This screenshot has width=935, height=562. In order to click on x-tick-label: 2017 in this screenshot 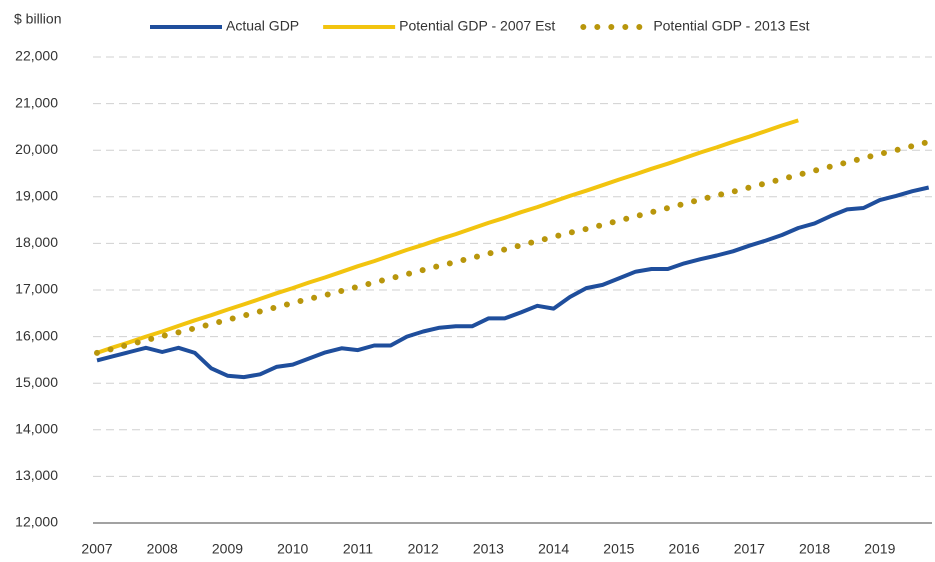, I will do `click(749, 549)`.